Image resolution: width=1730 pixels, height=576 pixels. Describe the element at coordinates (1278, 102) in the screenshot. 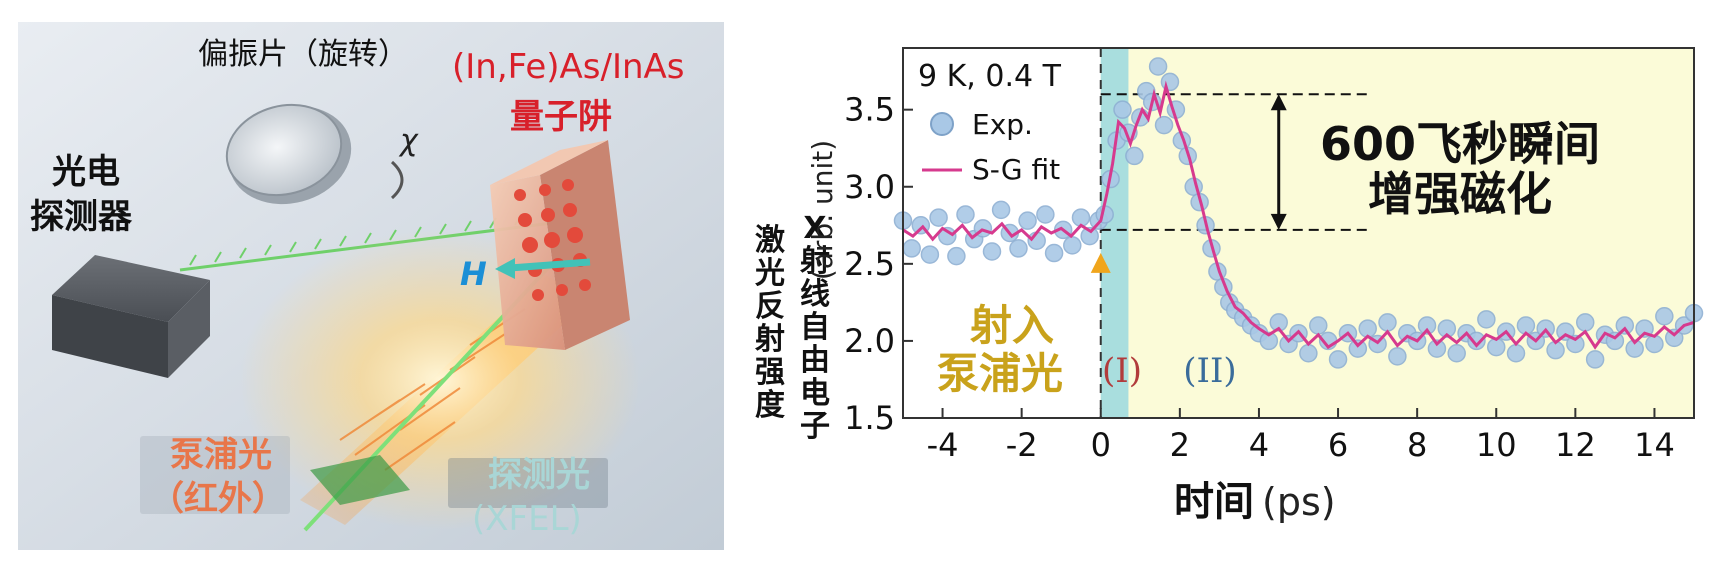

I see `arrow-head-up` at that location.